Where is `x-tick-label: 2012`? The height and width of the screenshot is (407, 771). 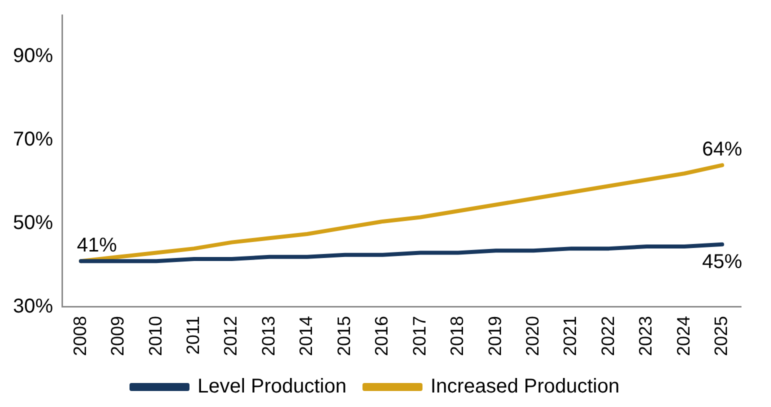
x-tick-label: 2012 is located at coordinates (230, 336).